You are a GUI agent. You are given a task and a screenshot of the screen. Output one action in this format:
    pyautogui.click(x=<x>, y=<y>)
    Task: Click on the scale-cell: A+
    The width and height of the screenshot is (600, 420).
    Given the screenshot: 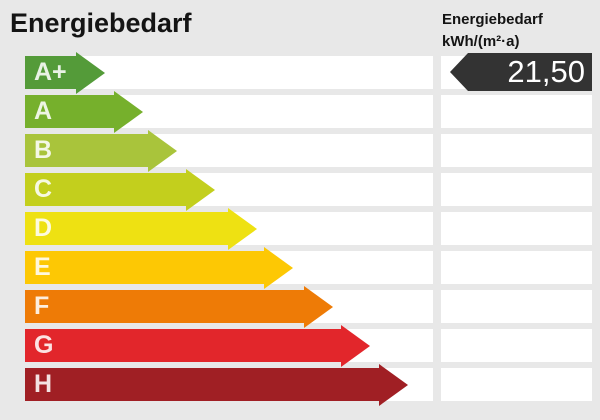 What is the action you would take?
    pyautogui.click(x=229, y=72)
    